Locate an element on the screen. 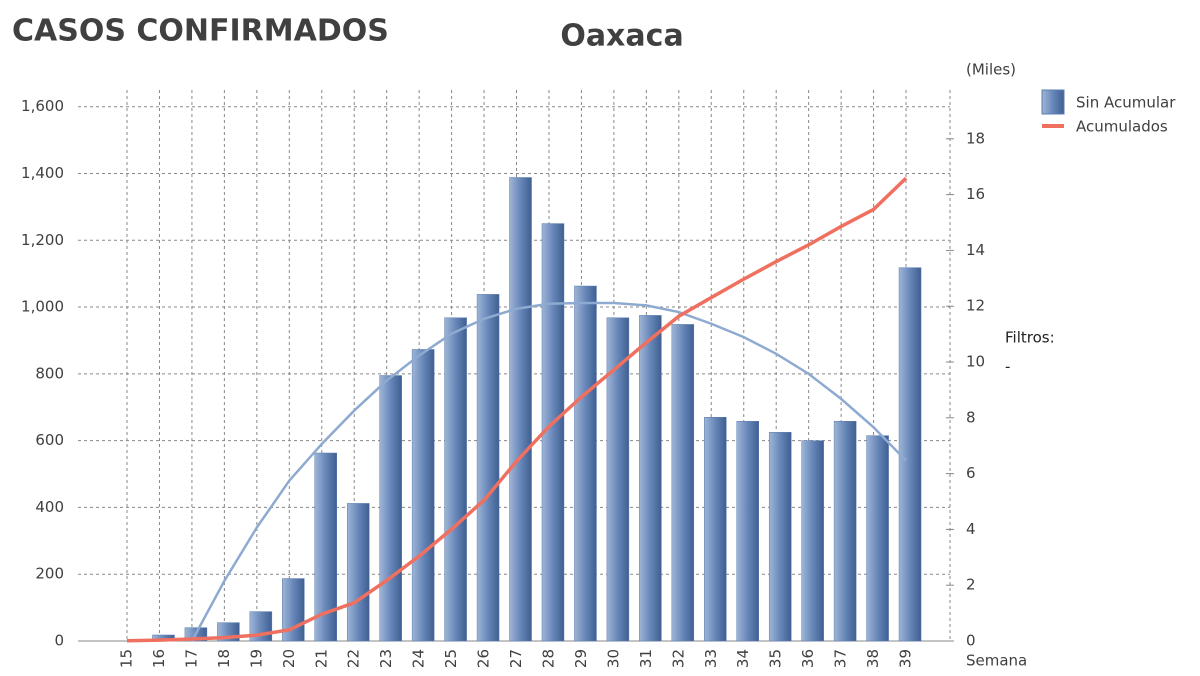  x-tick-label: 27 is located at coordinates (516, 658).